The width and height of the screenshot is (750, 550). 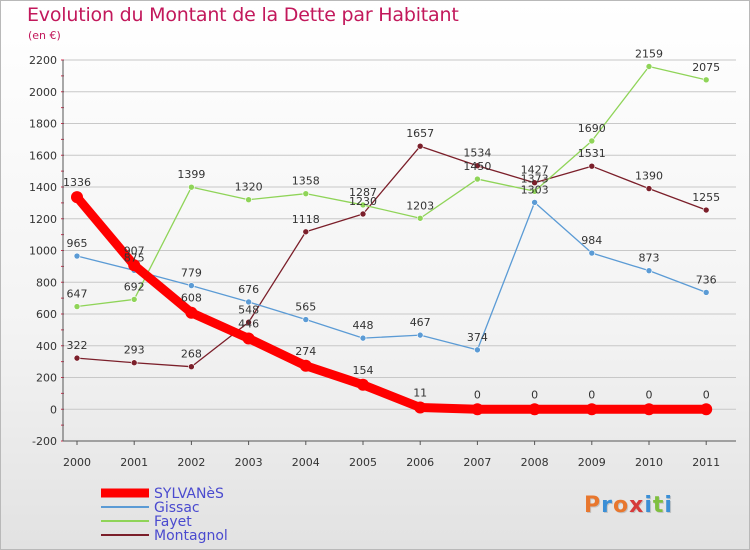 I want to click on data-label: 2075, so click(x=706, y=67).